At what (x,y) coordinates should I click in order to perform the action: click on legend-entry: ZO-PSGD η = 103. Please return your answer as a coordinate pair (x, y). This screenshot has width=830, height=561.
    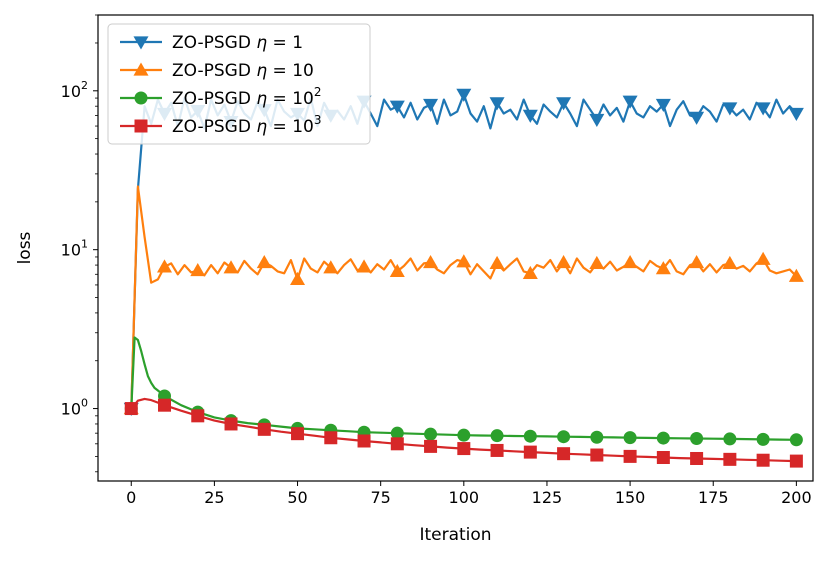
    Looking at the image, I should click on (220, 125).